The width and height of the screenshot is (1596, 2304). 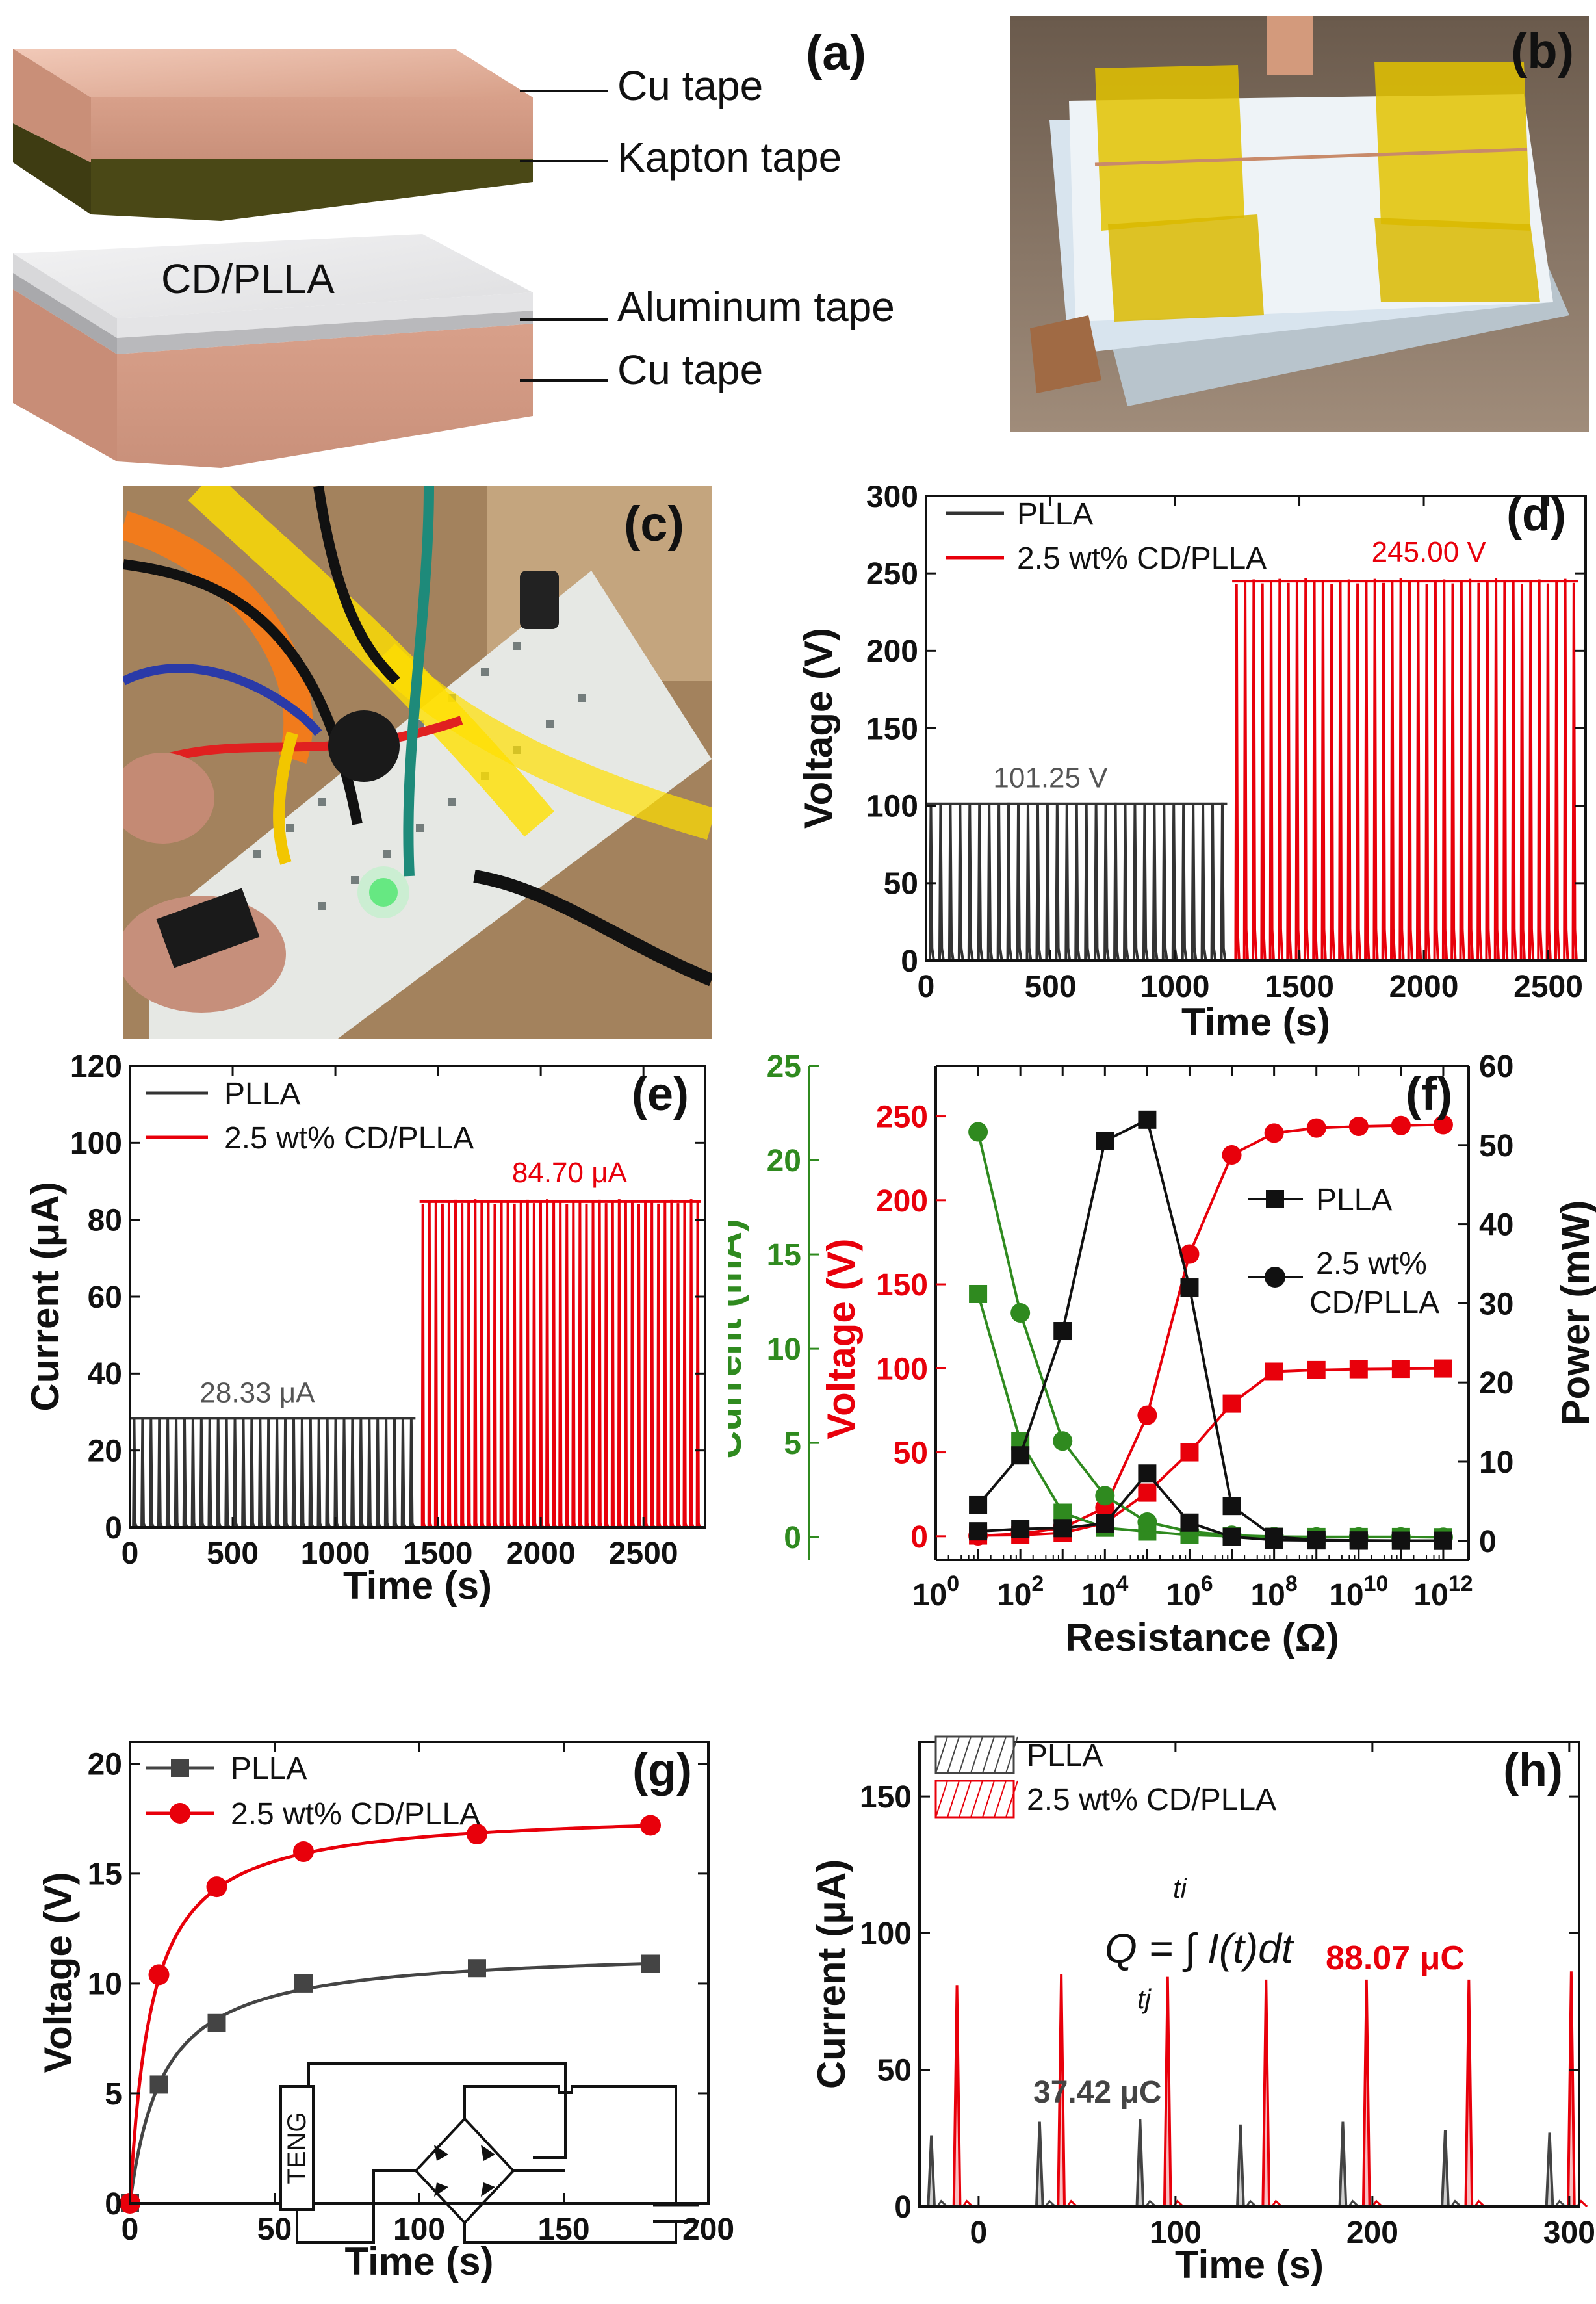 What do you see at coordinates (892, 652) in the screenshot?
I see `y-tick-label: 200` at bounding box center [892, 652].